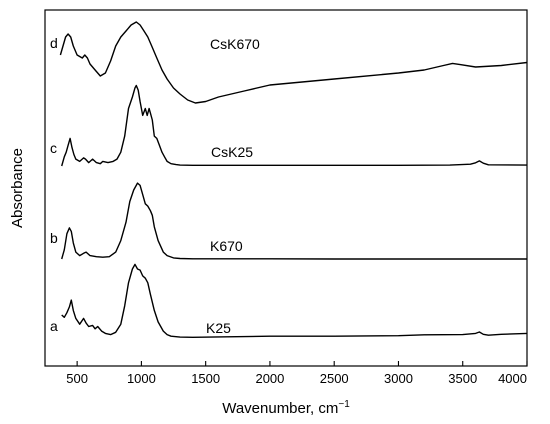 Image resolution: width=550 pixels, height=424 pixels. Describe the element at coordinates (77, 378) in the screenshot. I see `x-tick-label: 500` at that location.